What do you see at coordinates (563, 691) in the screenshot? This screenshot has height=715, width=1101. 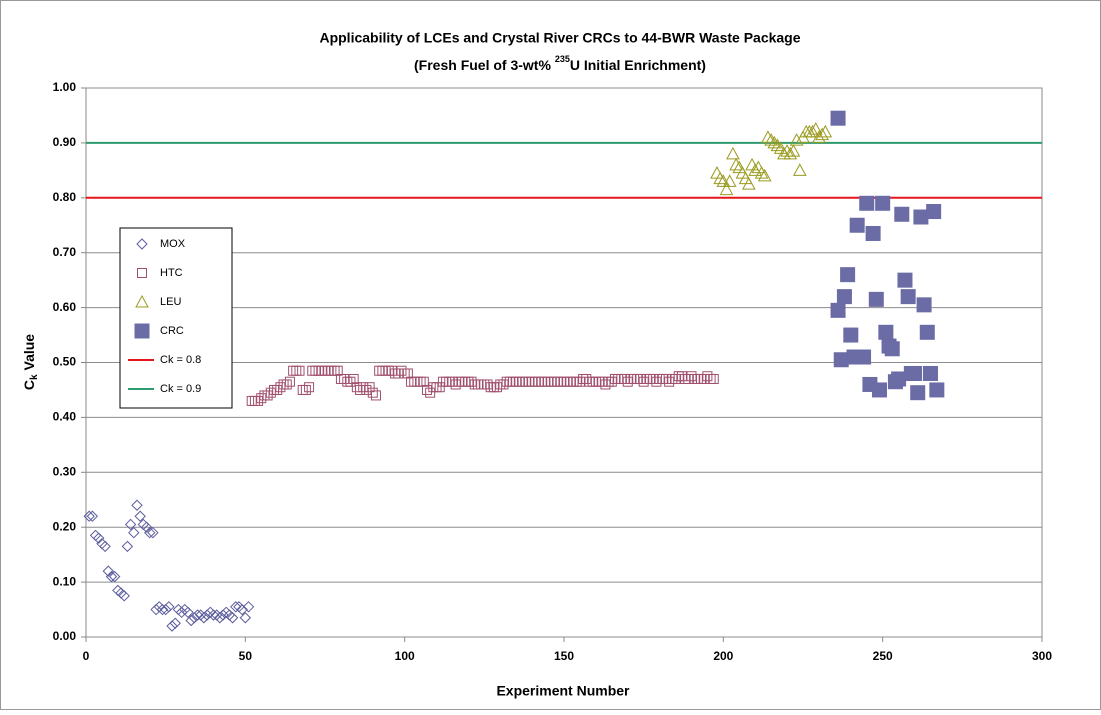 I see `x-axis-label: Experiment Number` at bounding box center [563, 691].